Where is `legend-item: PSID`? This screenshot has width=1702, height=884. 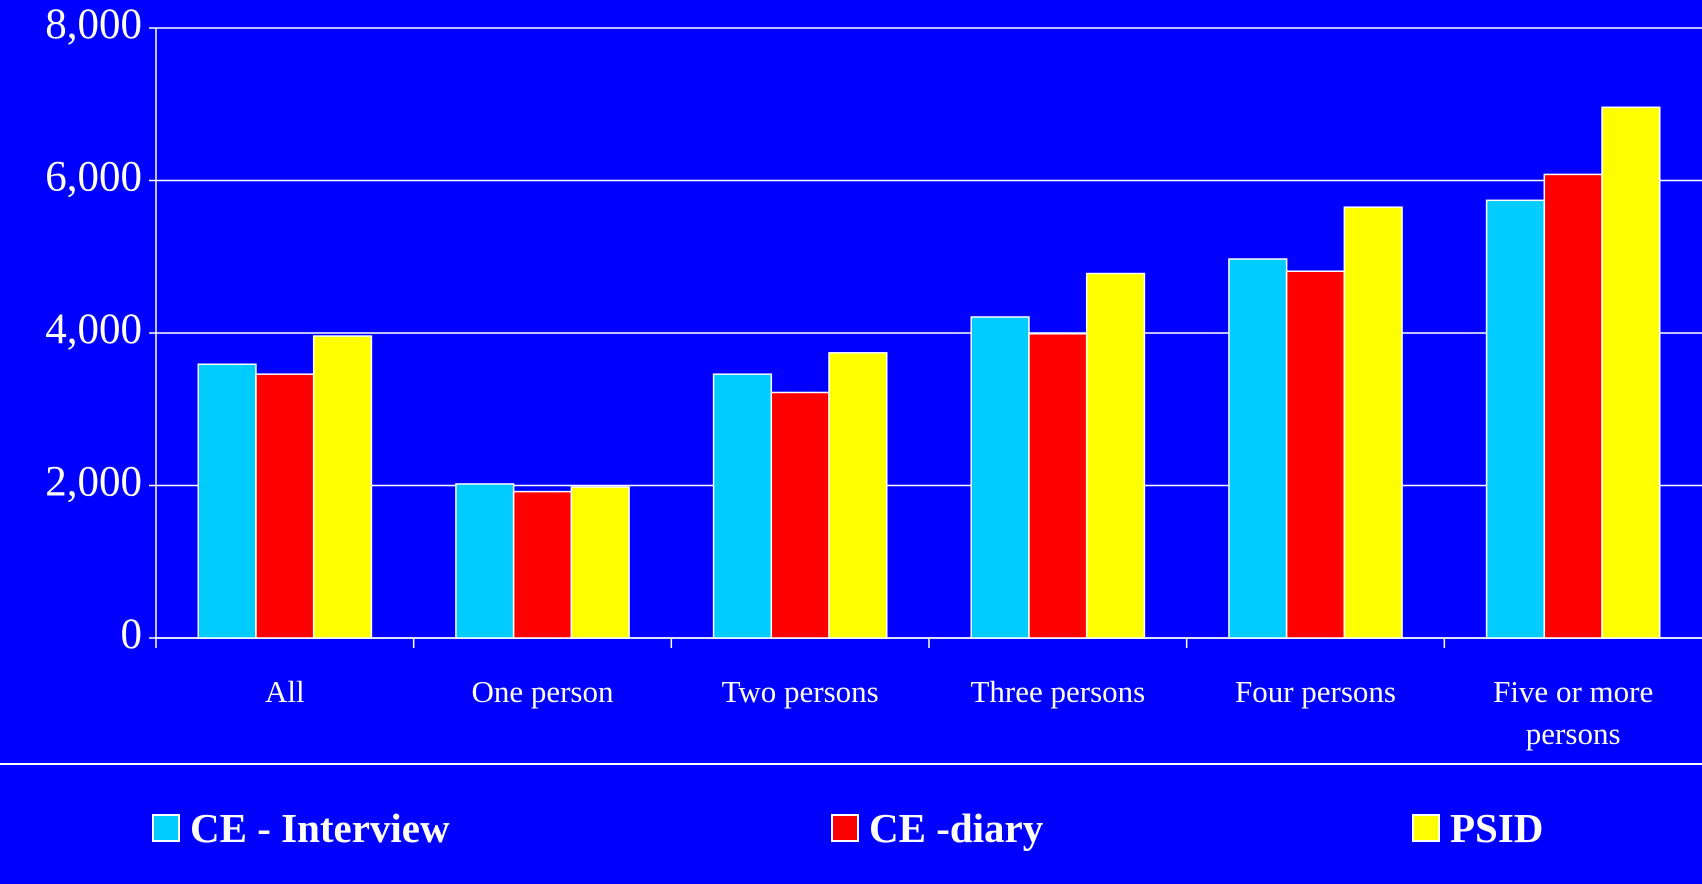
legend-item: PSID is located at coordinates (1477, 828).